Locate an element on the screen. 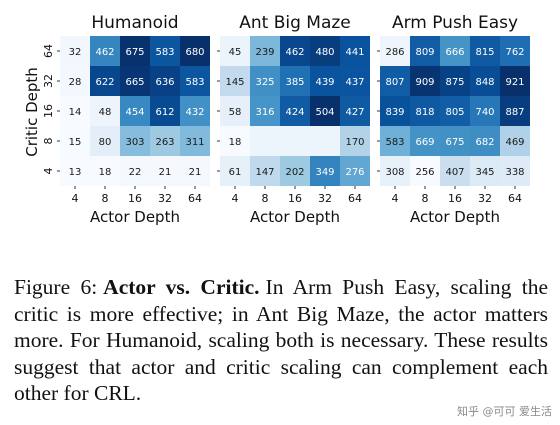 This screenshot has width=560, height=425. x-tick-label: 32 is located at coordinates (325, 198).